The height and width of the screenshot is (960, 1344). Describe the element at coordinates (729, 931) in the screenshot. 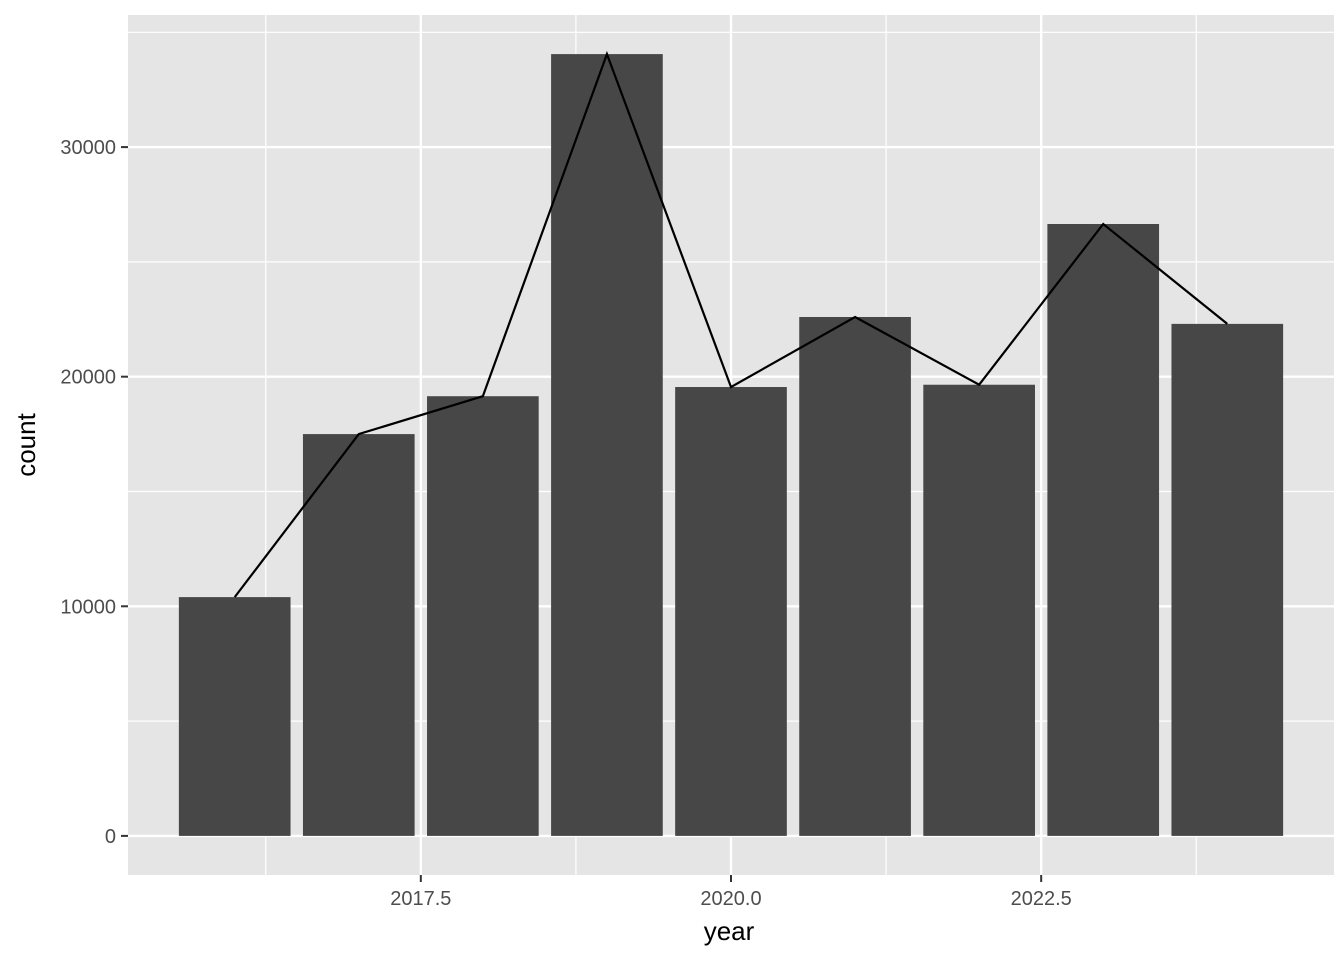

I see `x-axis-title: year` at that location.